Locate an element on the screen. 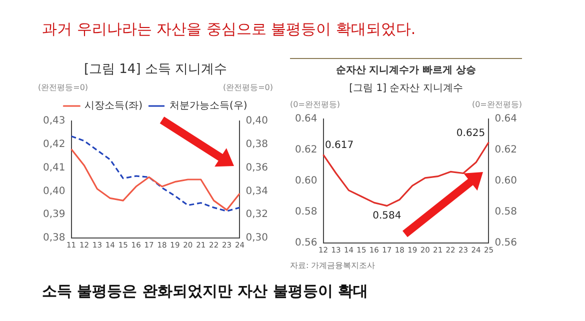 The height and width of the screenshot is (321, 585). y2-tick-label: 0,40 is located at coordinates (257, 121).